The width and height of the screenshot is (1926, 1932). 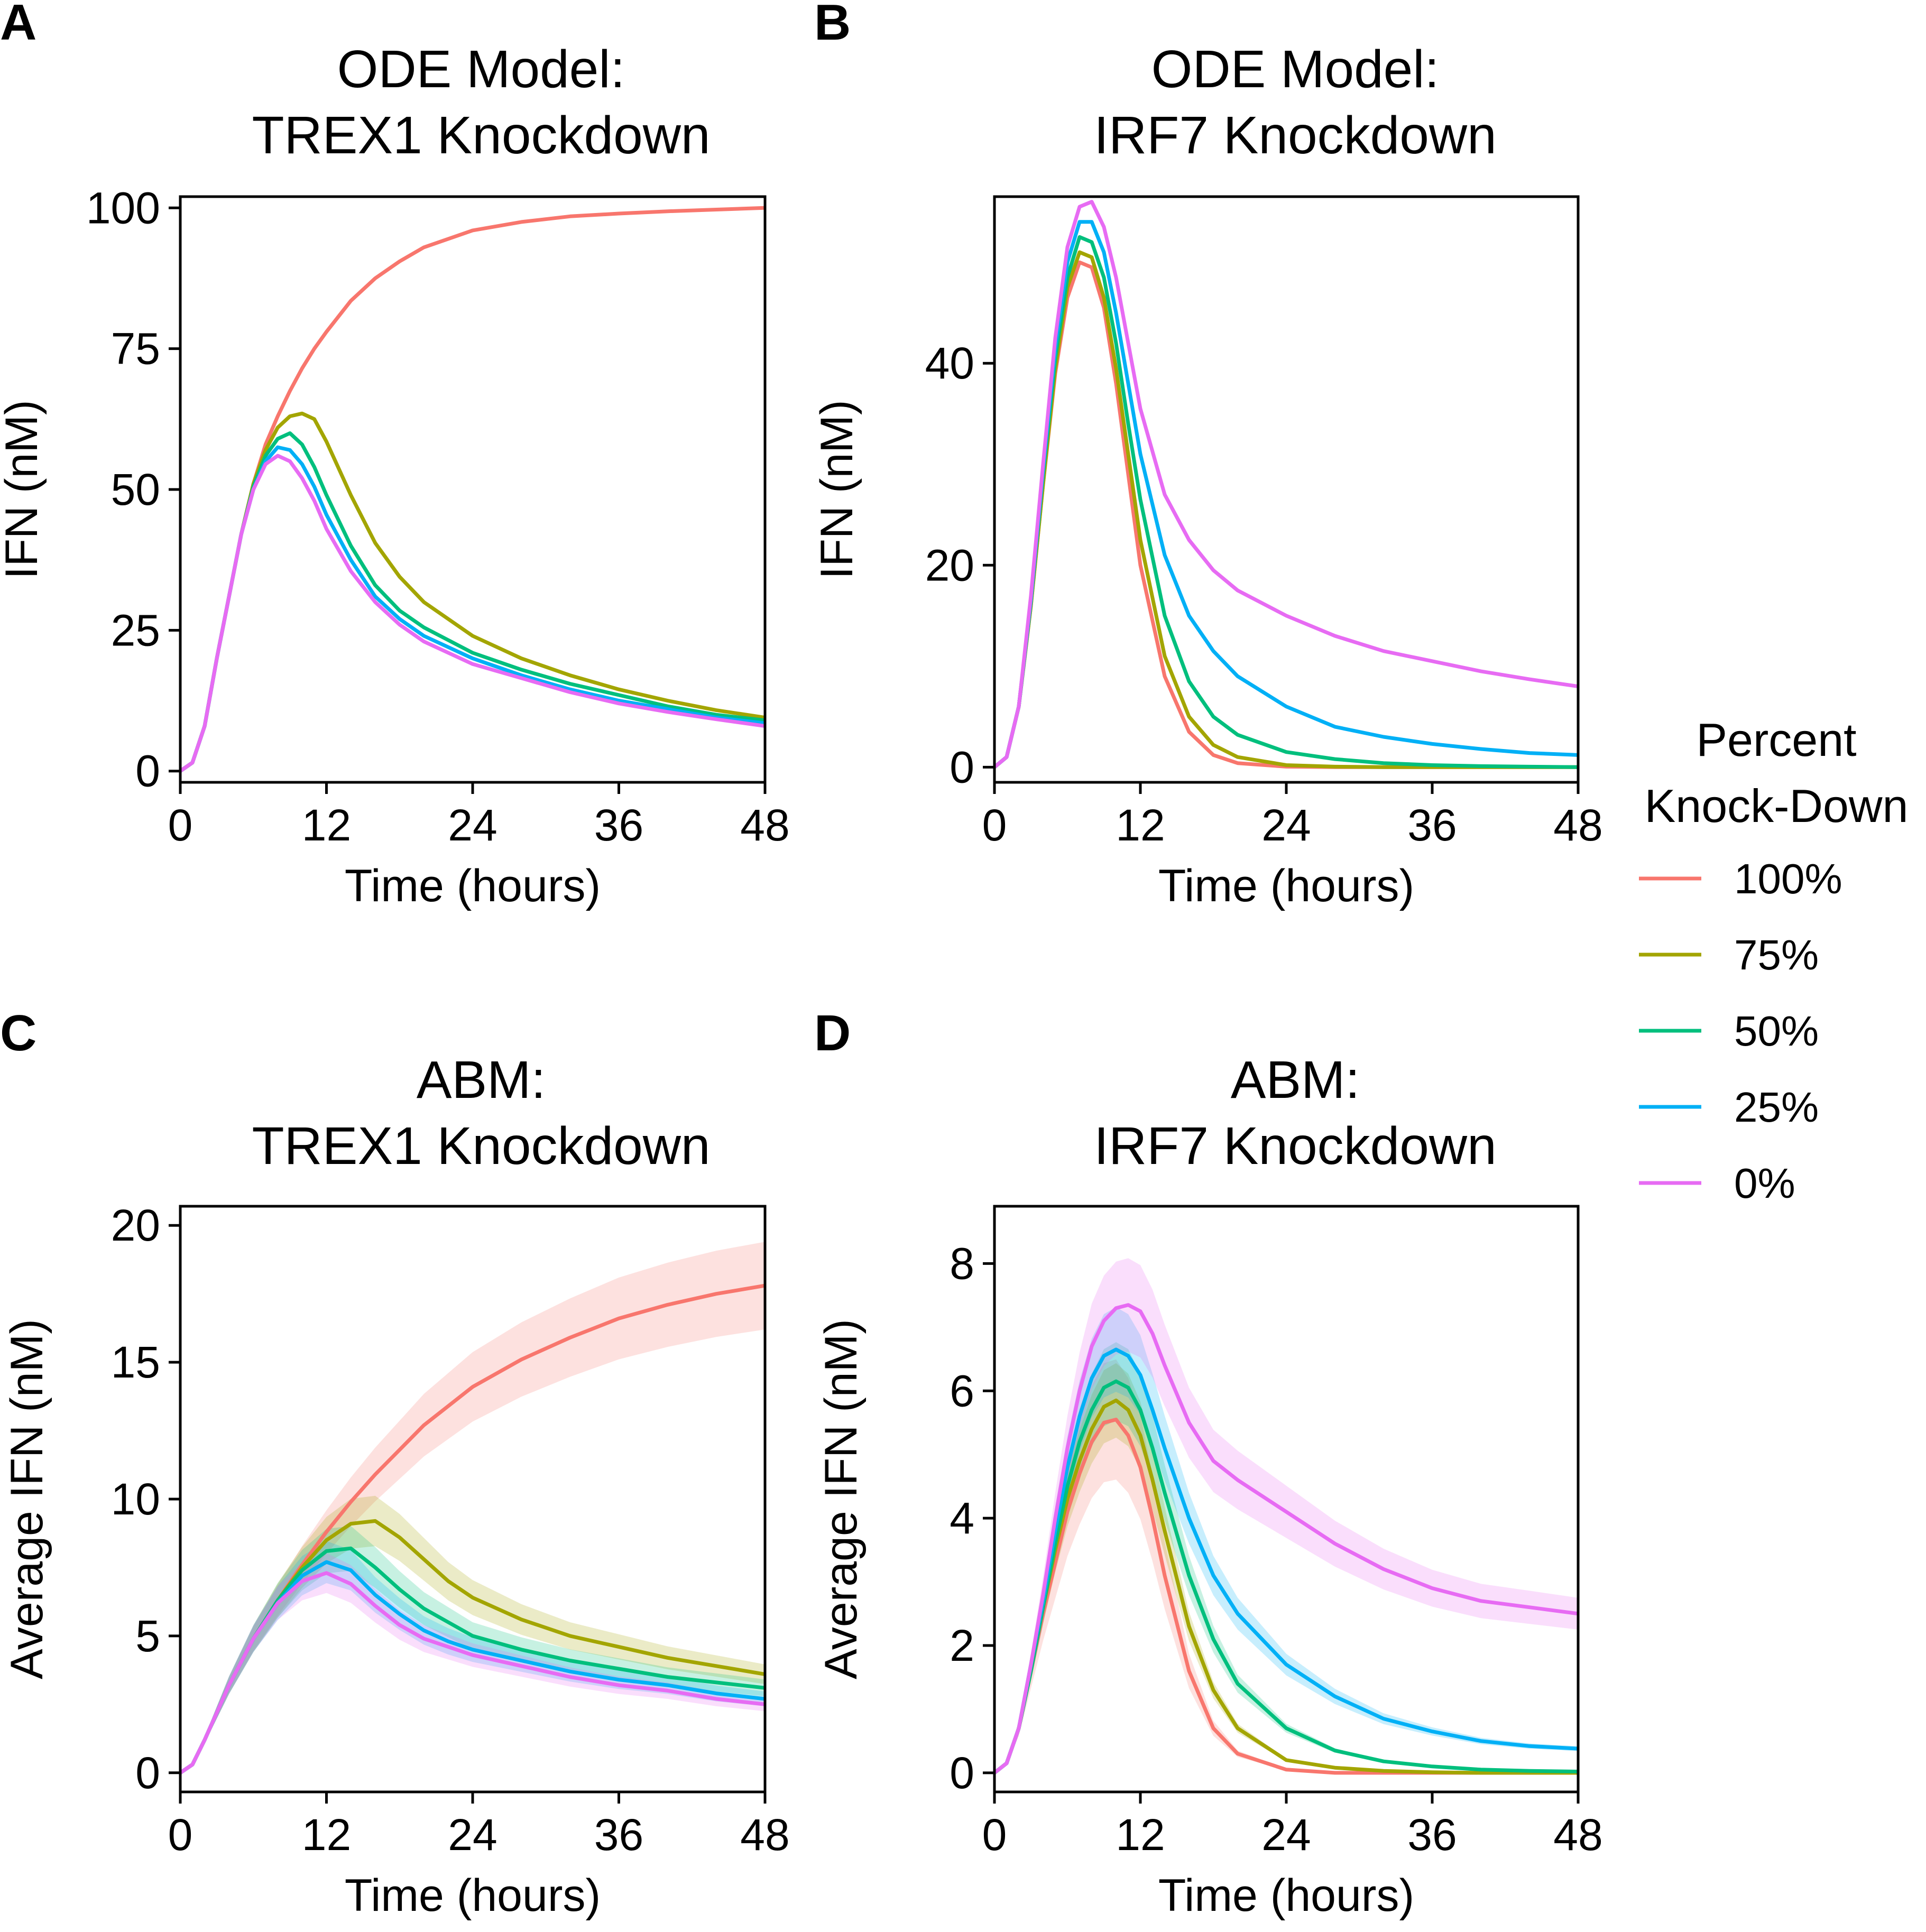 What do you see at coordinates (135, 1362) in the screenshot?
I see `y-tick-label: 15` at bounding box center [135, 1362].